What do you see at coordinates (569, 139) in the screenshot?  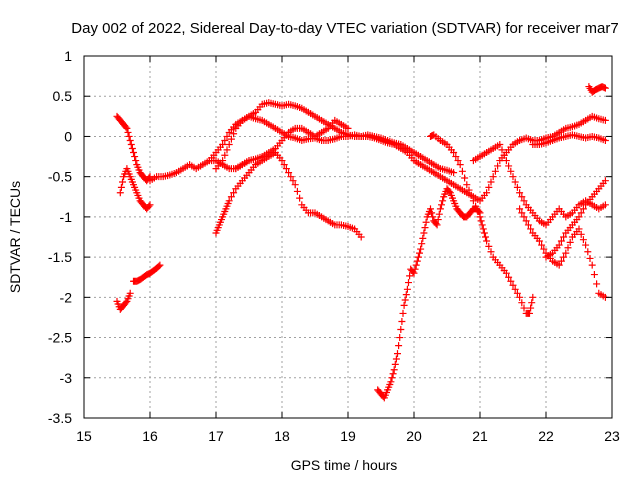 I see `series-arc15` at bounding box center [569, 139].